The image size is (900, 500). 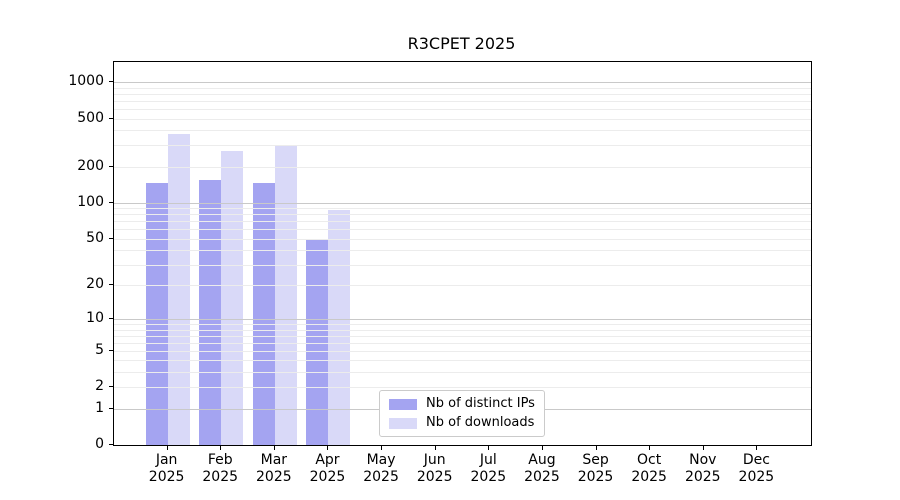 I want to click on x-tick-month: Oct, so click(x=649, y=460).